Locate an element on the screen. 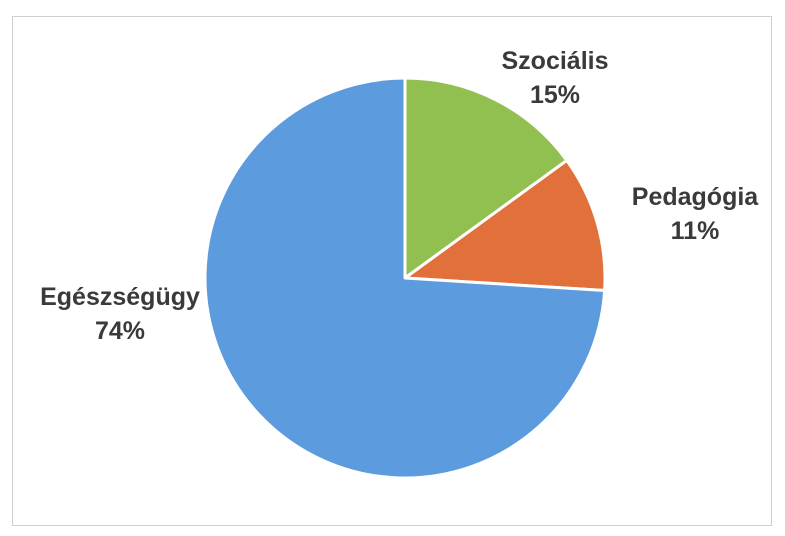 The height and width of the screenshot is (536, 785). slice-pedagogia is located at coordinates (505, 225).